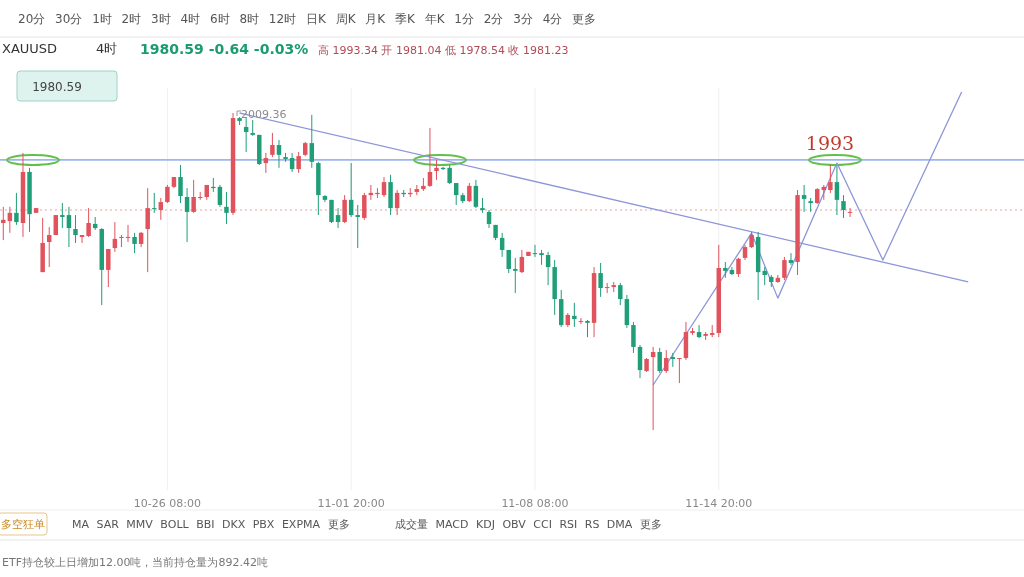 This screenshot has height=577, width=1024. What do you see at coordinates (535, 503) in the screenshot?
I see `x-tick-label: 11-08 08:00` at bounding box center [535, 503].